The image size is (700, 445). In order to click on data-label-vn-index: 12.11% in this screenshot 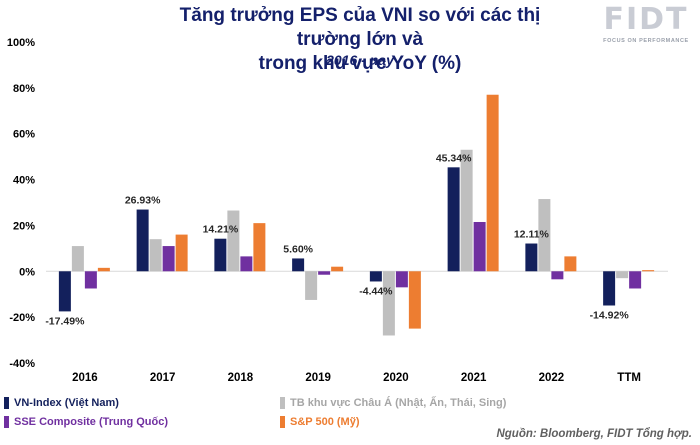, I will do `click(532, 235)`.